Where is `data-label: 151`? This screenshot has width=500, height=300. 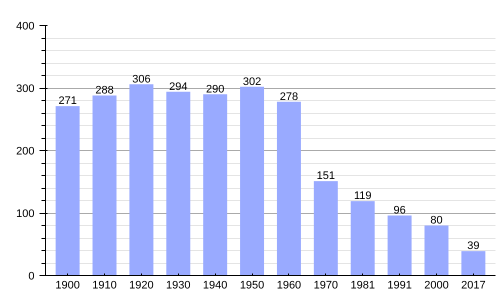
data-label: 151 is located at coordinates (326, 176).